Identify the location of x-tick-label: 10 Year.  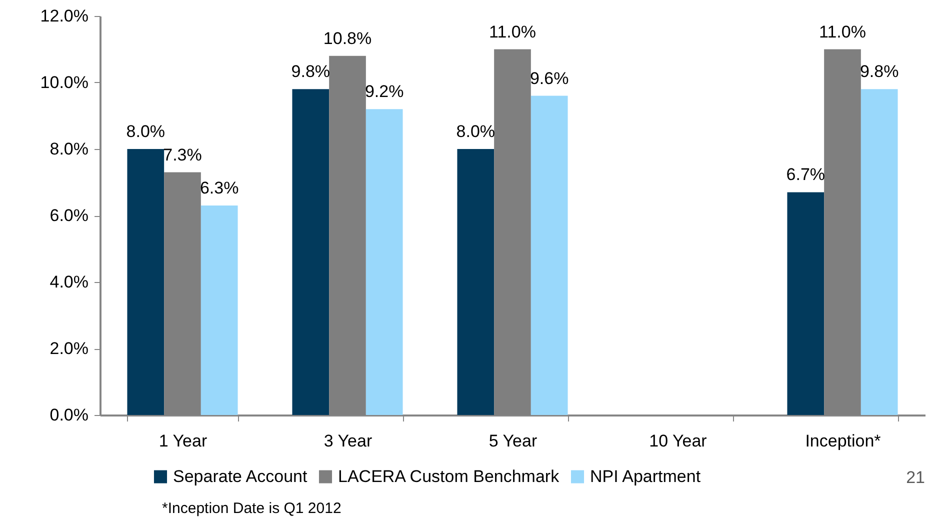
(678, 441).